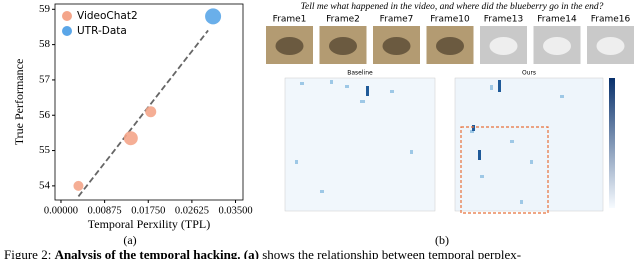 The width and height of the screenshot is (640, 264). I want to click on frame-label: Frame7, so click(397, 20).